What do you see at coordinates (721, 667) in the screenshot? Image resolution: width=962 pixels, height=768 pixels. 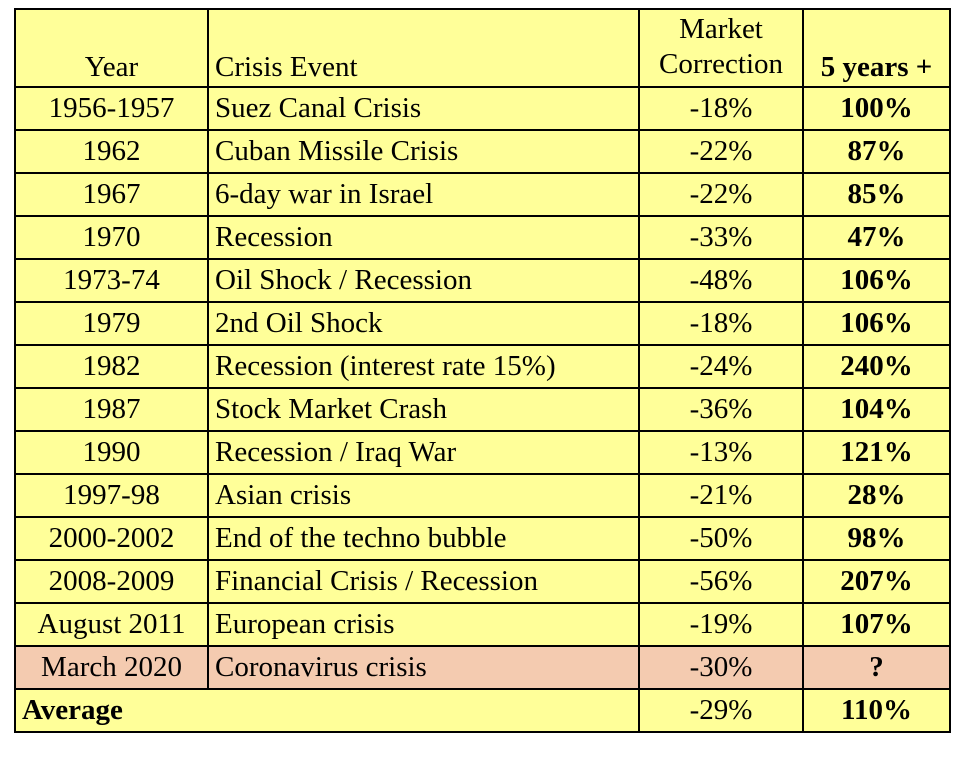 I see `market-correction-cell: -30%` at bounding box center [721, 667].